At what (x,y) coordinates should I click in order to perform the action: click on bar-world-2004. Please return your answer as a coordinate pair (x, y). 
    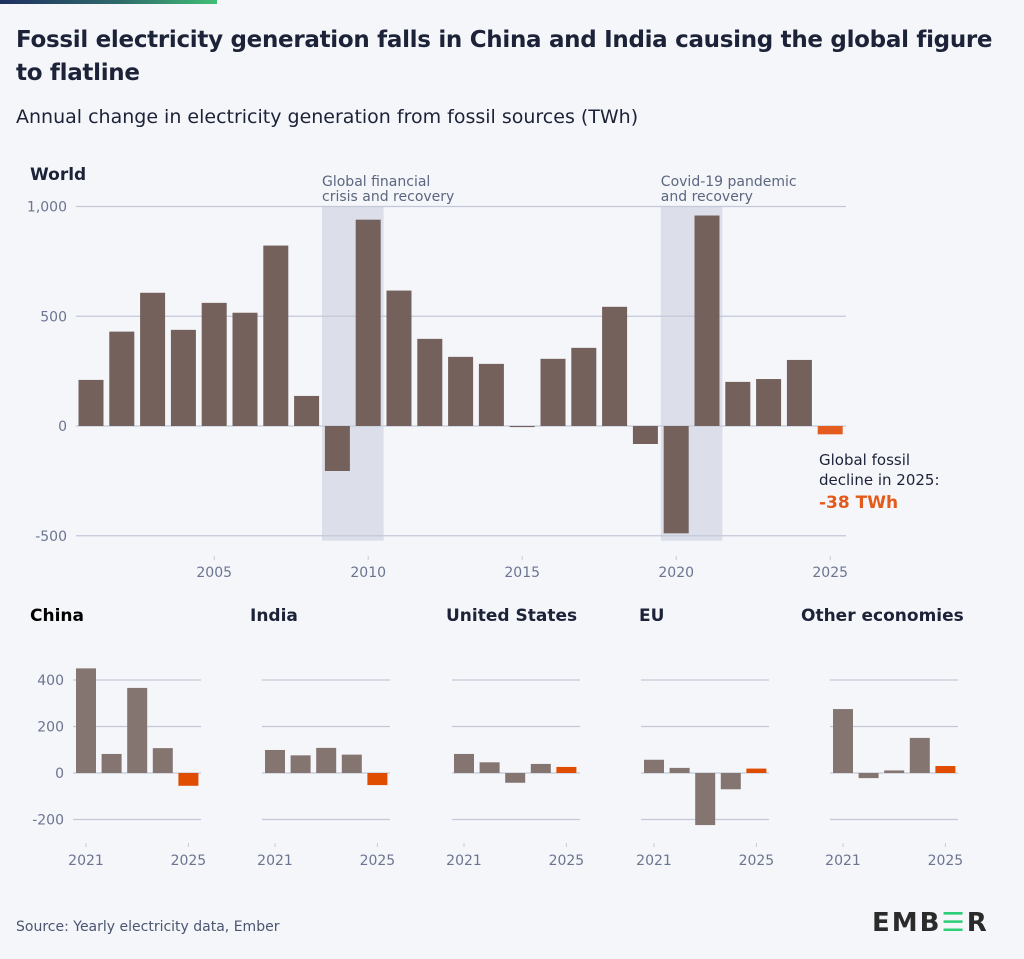
    Looking at the image, I should click on (183, 377).